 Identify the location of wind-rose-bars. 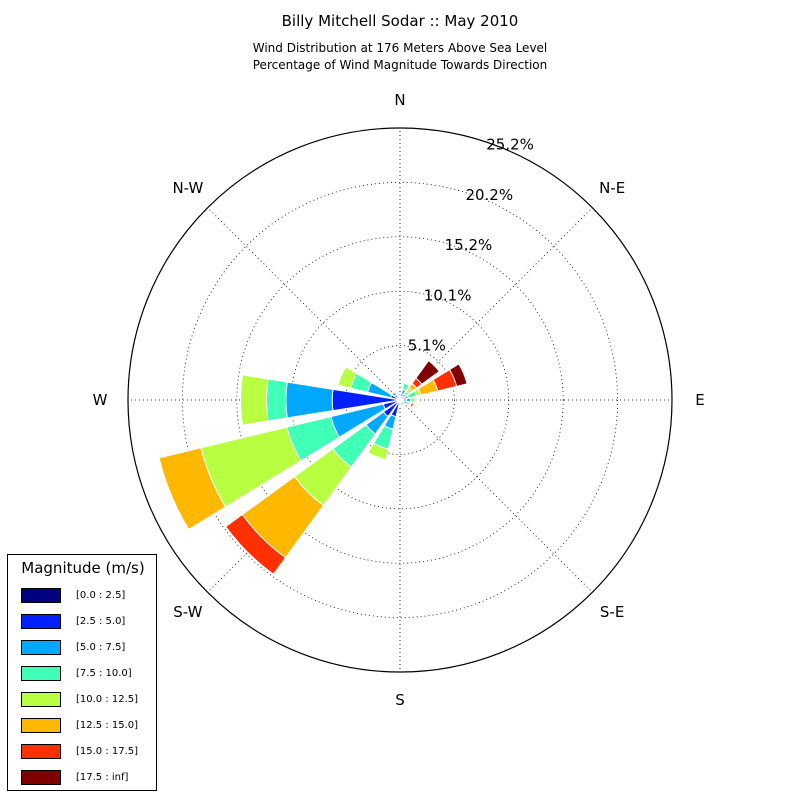
(313, 467).